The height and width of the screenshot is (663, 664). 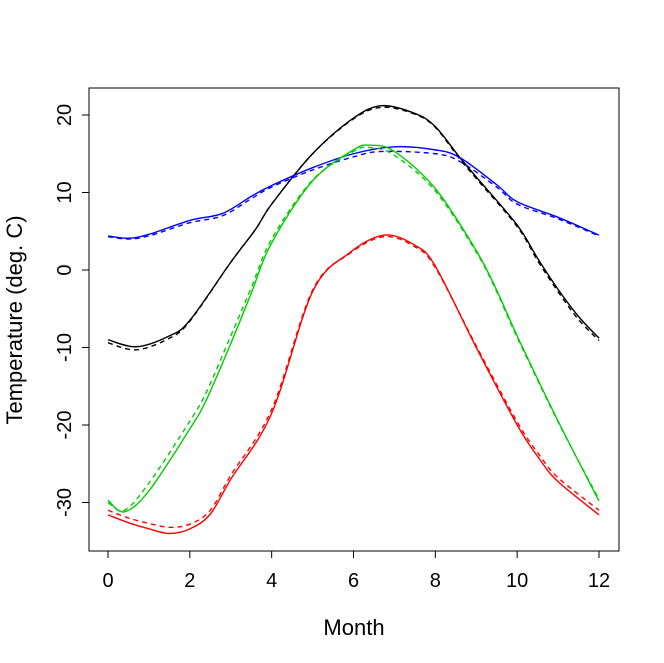 What do you see at coordinates (65, 192) in the screenshot?
I see `y-tick-label: 10` at bounding box center [65, 192].